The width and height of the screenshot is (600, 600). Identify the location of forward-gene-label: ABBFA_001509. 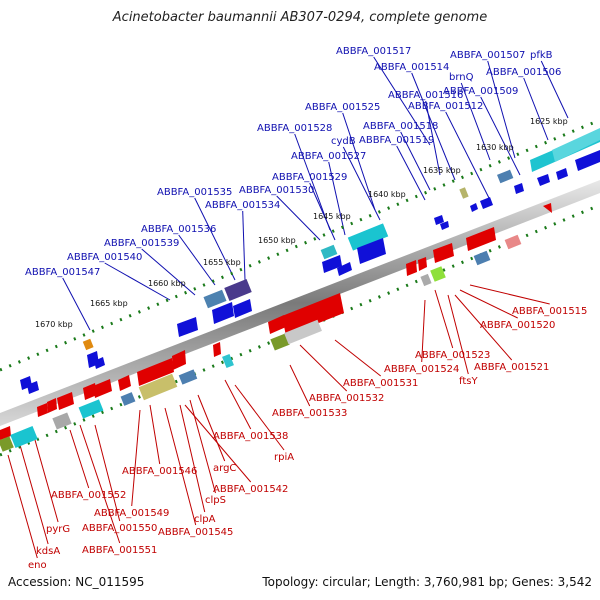
(480, 91).